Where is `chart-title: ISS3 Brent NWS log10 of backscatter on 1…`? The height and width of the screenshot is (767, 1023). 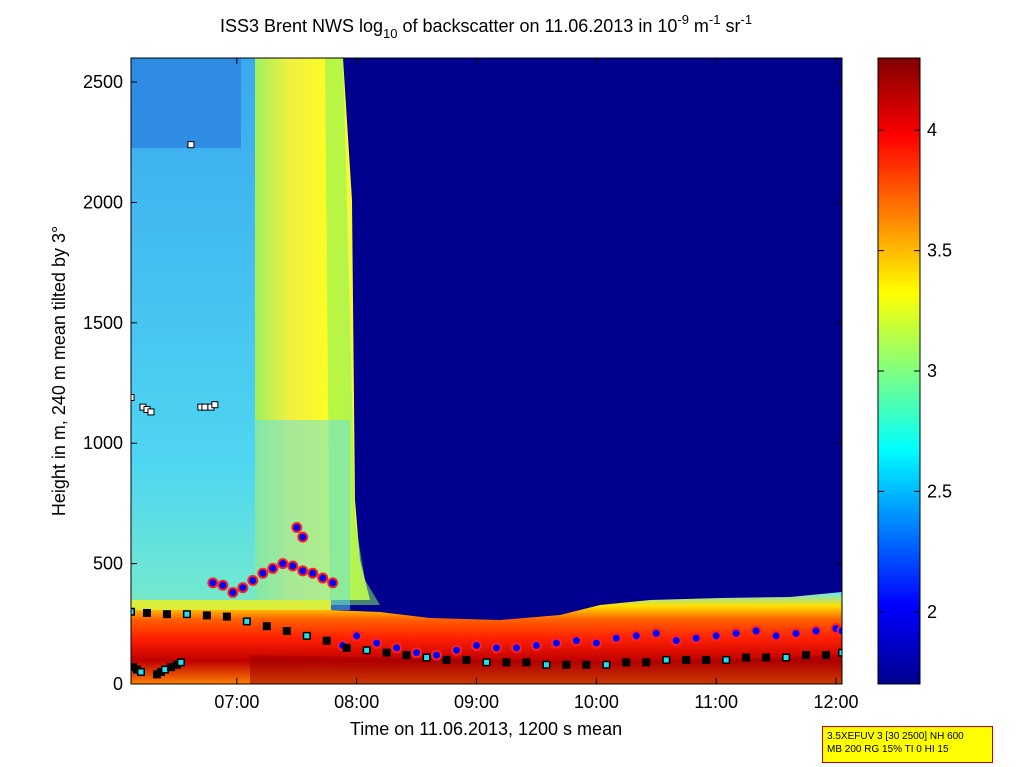 chart-title: ISS3 Brent NWS log10 of backscatter on 1… is located at coordinates (486, 26).